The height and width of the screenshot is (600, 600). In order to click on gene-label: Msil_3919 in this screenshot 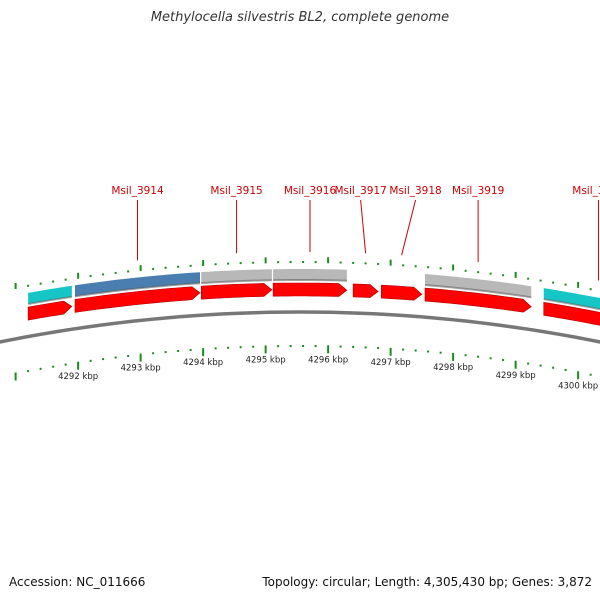, I will do `click(478, 191)`.